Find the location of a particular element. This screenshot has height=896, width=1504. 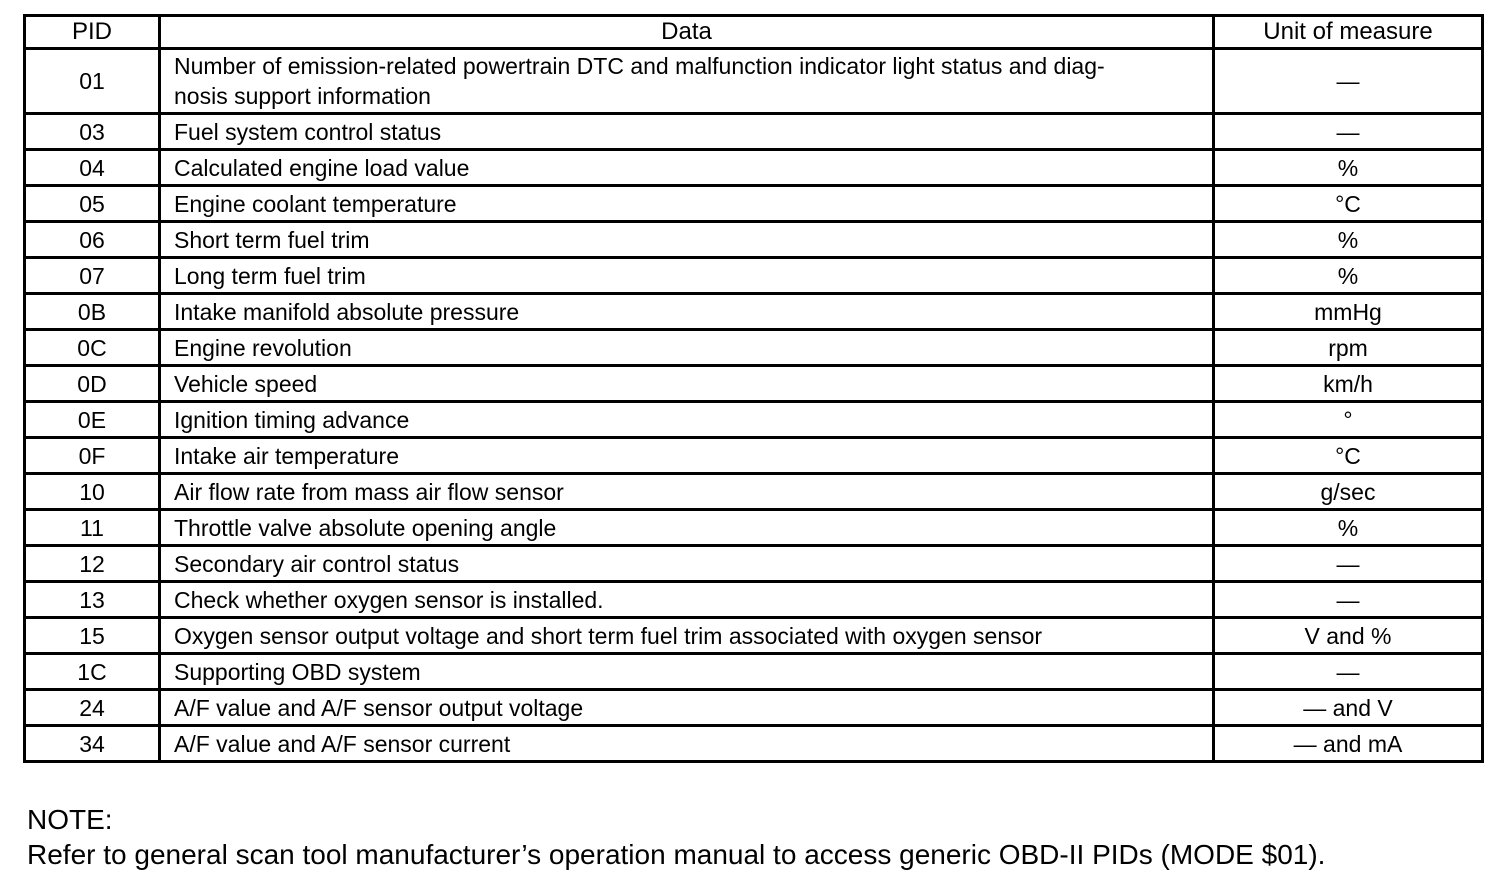

column-header-data: Data is located at coordinates (686, 32).